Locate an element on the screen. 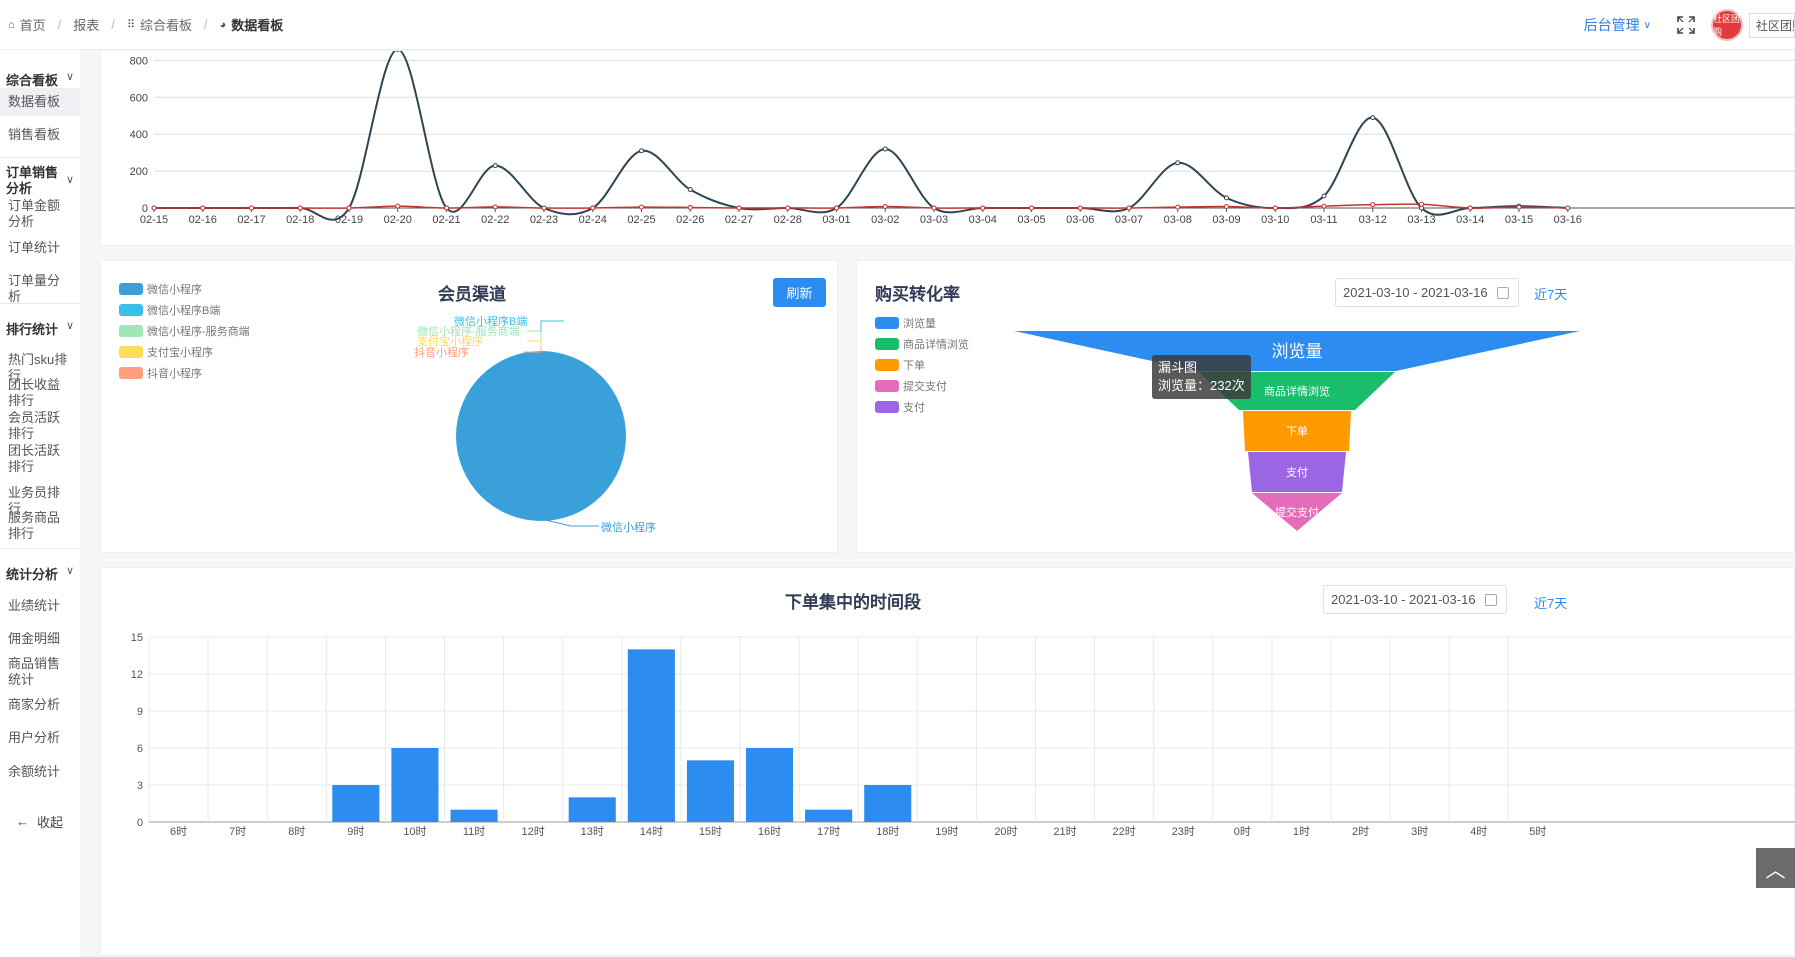  pie-slice is located at coordinates (541, 436).